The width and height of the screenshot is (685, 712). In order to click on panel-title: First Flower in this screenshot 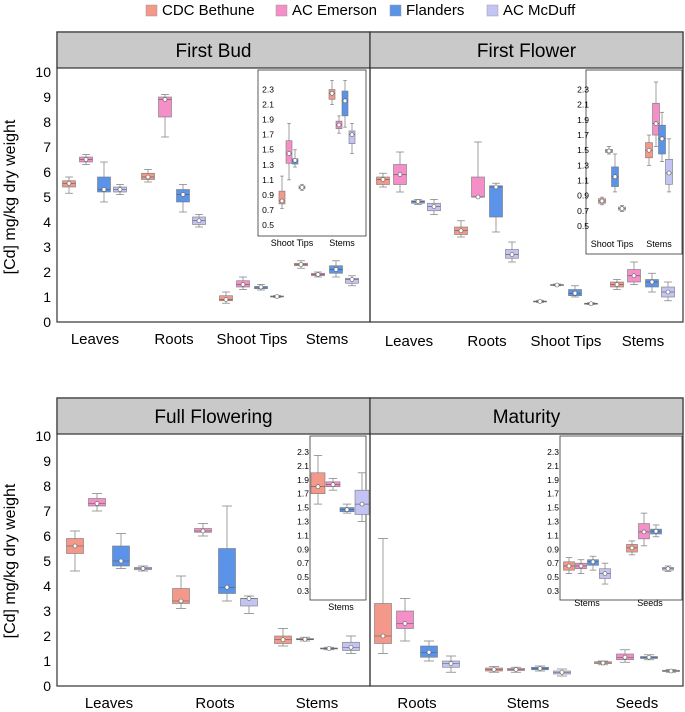, I will do `click(527, 51)`.